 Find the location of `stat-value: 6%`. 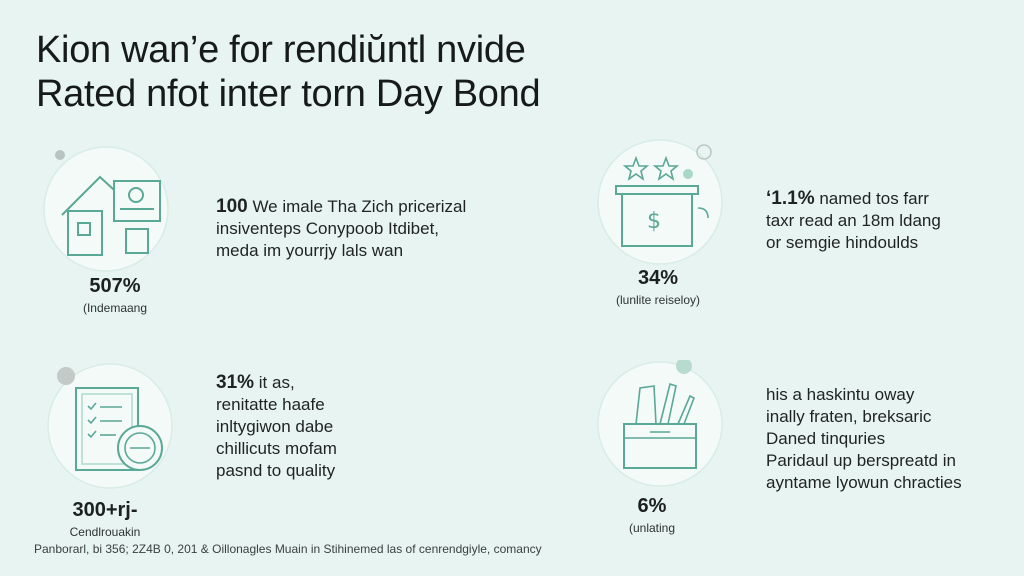

stat-value: 6% is located at coordinates (652, 506).